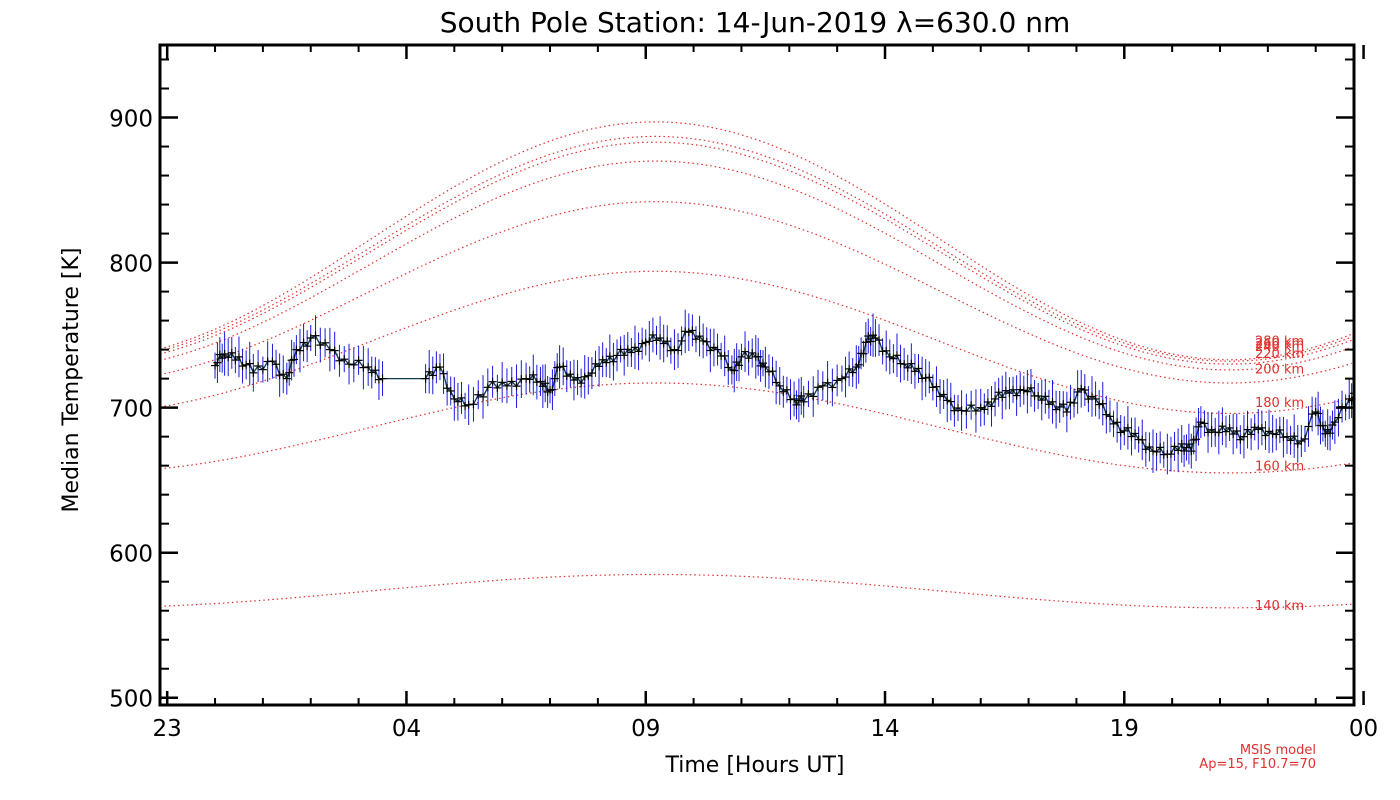 This screenshot has width=1400, height=800. Describe the element at coordinates (1279, 342) in the screenshot. I see `model-curve-label: 280 km` at that location.